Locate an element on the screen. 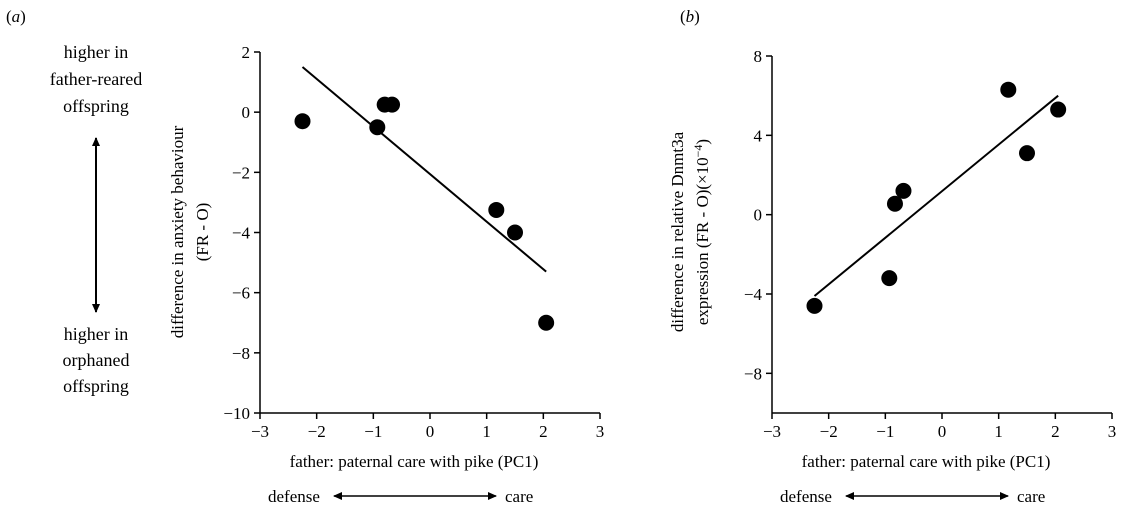 The image size is (1139, 511). panel-b-y-tick-label: −4 is located at coordinates (753, 294).